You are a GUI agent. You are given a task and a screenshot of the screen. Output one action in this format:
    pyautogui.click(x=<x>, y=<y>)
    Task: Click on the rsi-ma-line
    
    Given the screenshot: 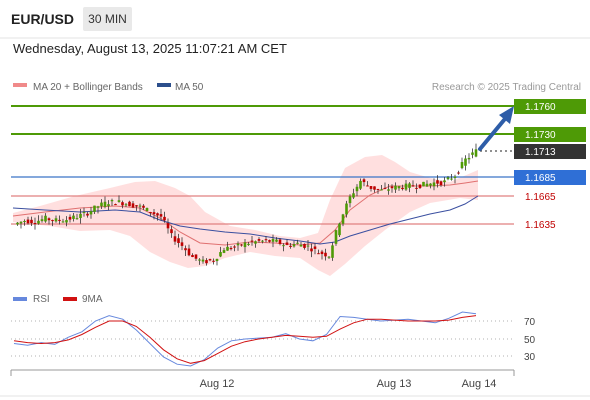 What is the action you would take?
    pyautogui.click(x=245, y=339)
    